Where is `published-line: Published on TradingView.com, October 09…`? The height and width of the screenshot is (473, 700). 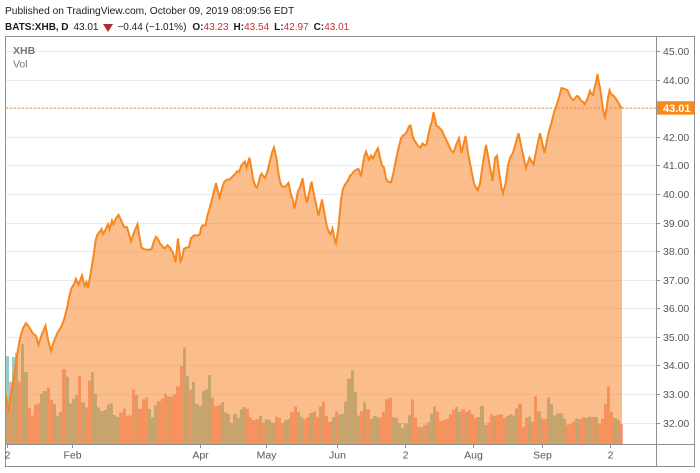
published-line: Published on TradingView.com, October 09… is located at coordinates (150, 11).